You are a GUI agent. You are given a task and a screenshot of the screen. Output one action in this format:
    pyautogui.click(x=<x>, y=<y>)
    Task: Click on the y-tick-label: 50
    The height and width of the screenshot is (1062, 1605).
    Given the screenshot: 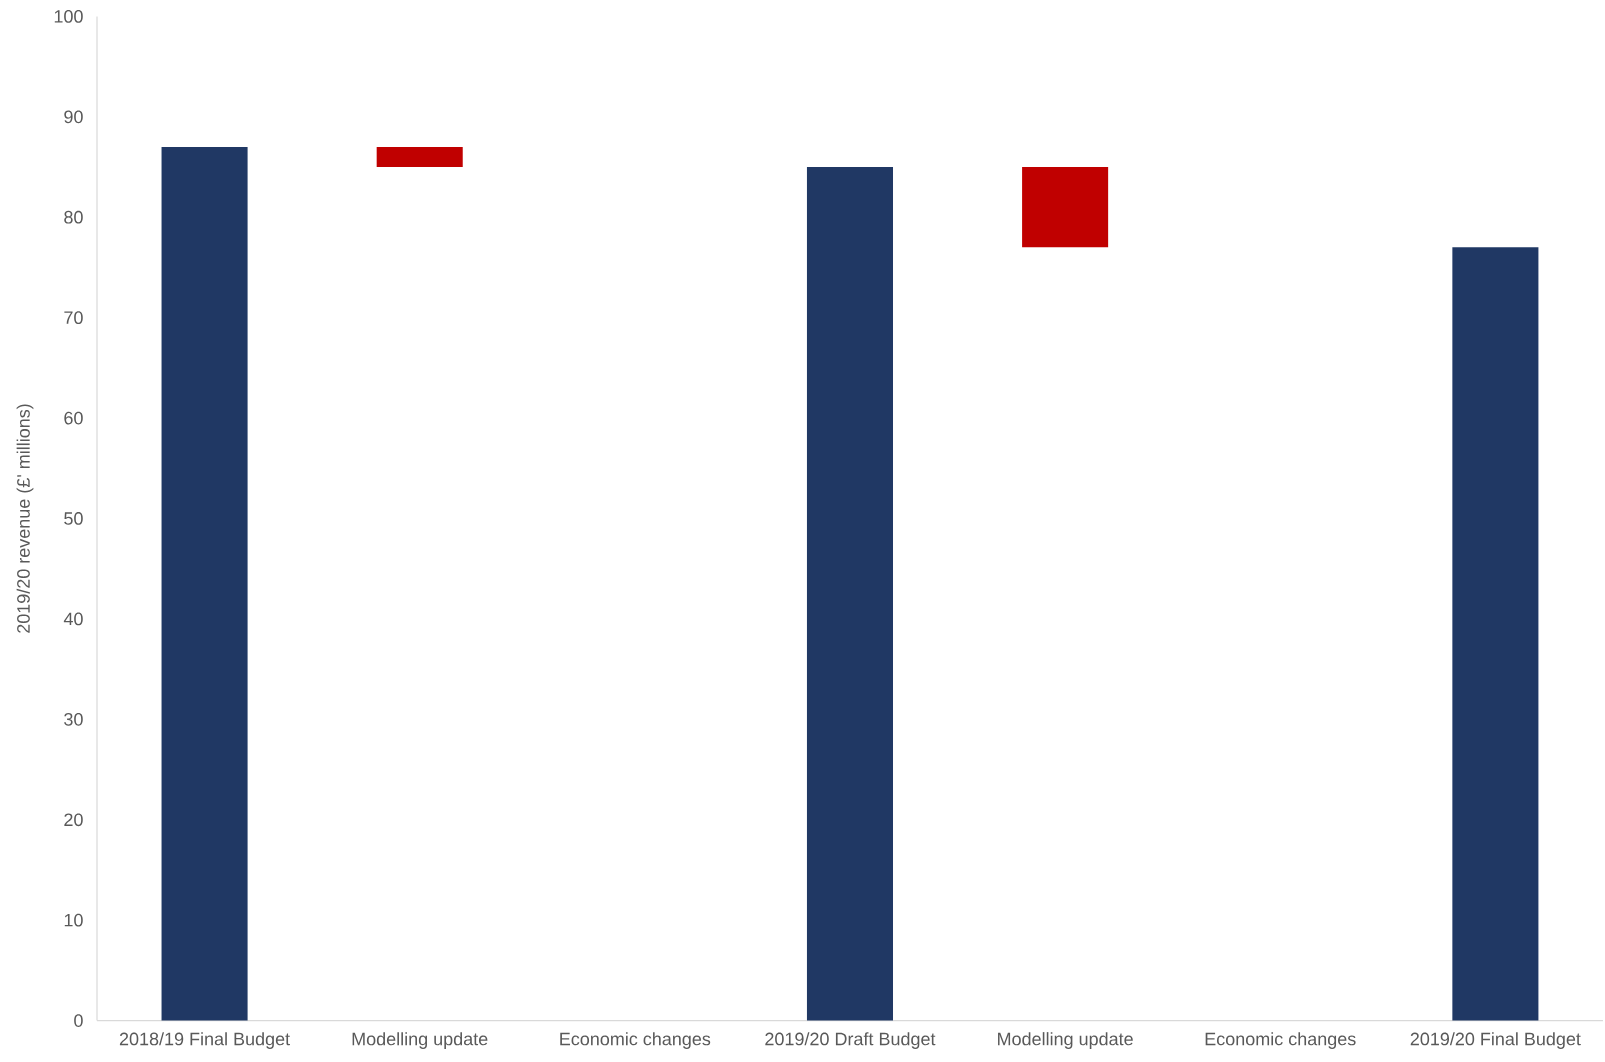 What is the action you would take?
    pyautogui.click(x=73, y=518)
    